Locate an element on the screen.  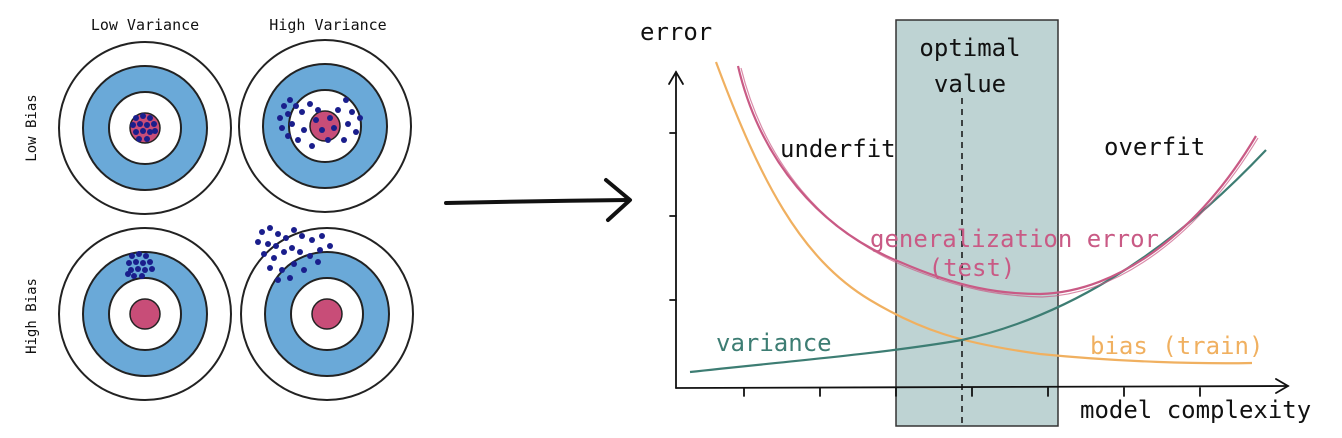
target-low-bias-high-variance is located at coordinates (325, 126).